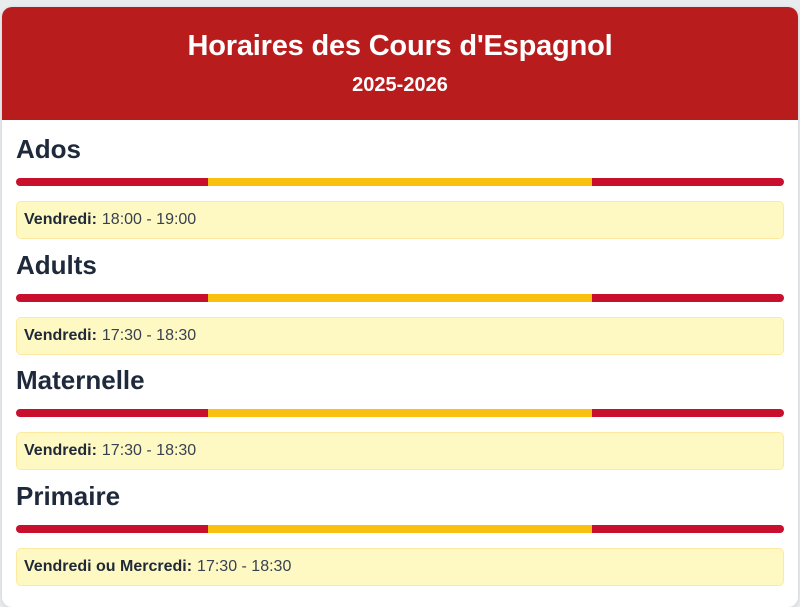 This screenshot has height=607, width=800. What do you see at coordinates (149, 219) in the screenshot?
I see `schedule-time: 18:00 - 19:00` at bounding box center [149, 219].